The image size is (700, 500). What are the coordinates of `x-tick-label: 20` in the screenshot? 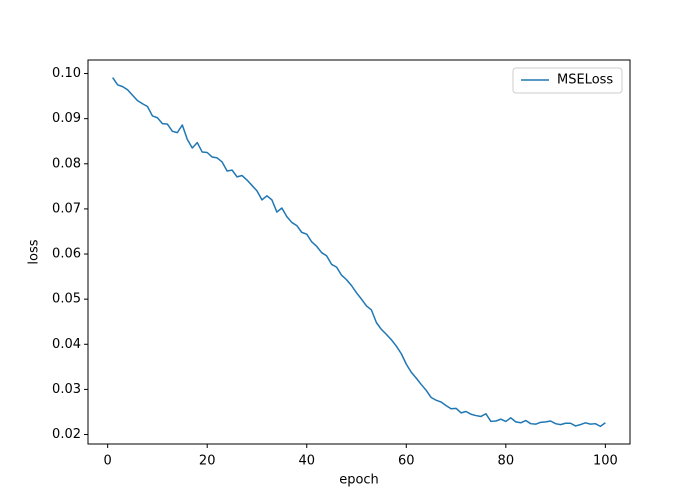 It's located at (207, 461).